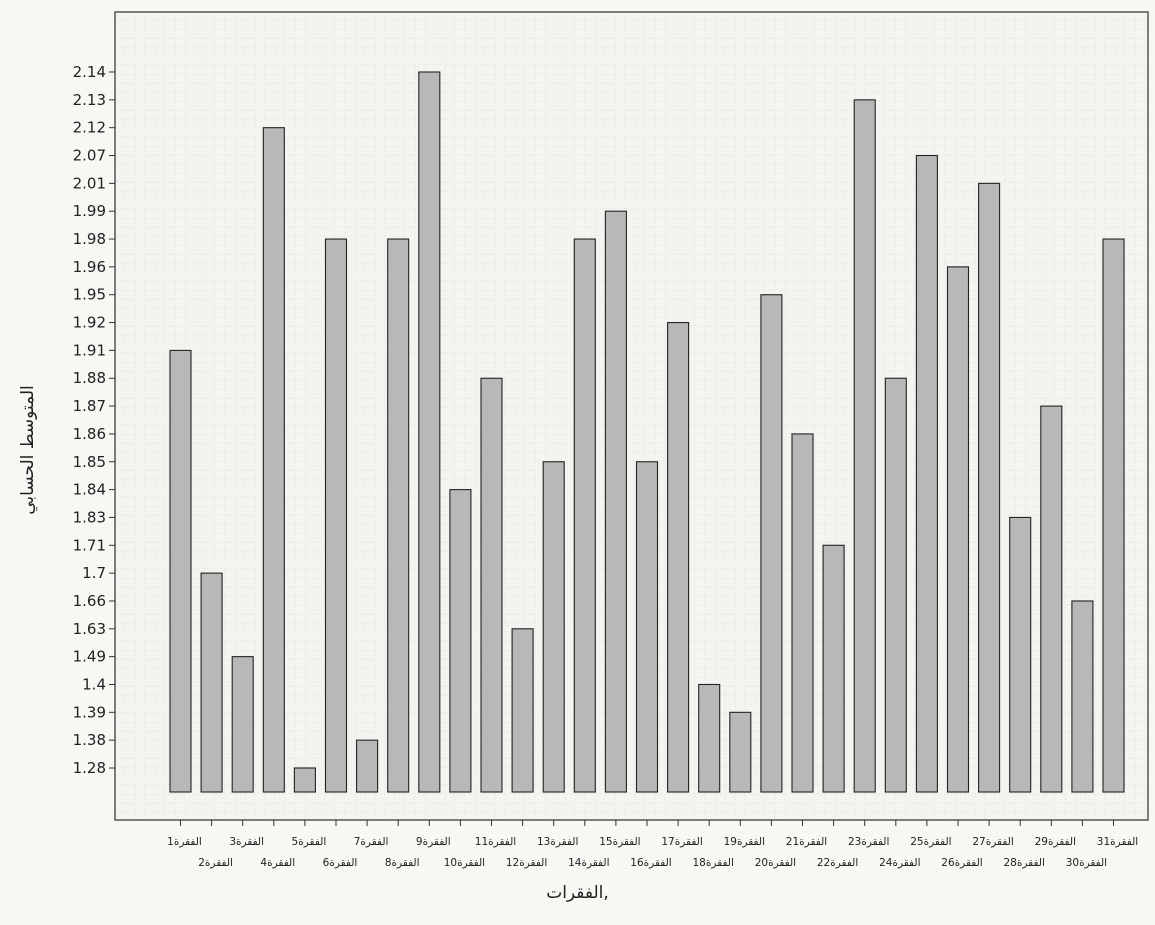 Image resolution: width=1155 pixels, height=925 pixels. What do you see at coordinates (744, 842) in the screenshot?
I see `x-tick-label: الفقرة19` at bounding box center [744, 842].